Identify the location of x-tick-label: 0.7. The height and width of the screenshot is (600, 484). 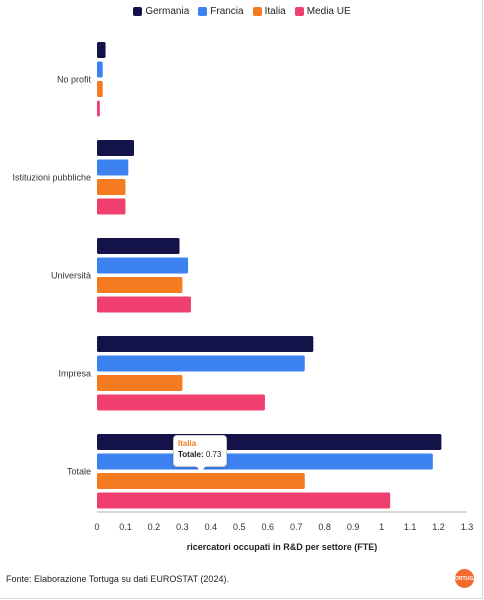
(296, 527).